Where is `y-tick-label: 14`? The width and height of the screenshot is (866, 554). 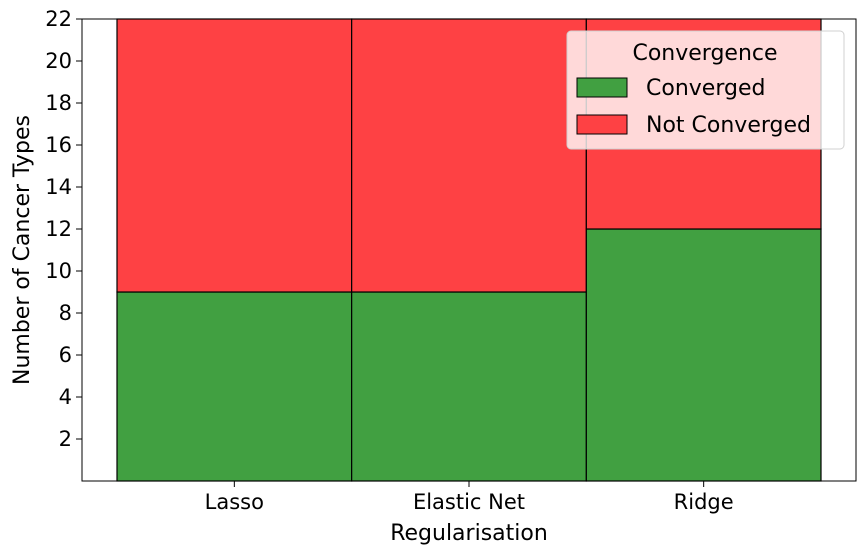
y-tick-label: 14 is located at coordinates (58, 187).